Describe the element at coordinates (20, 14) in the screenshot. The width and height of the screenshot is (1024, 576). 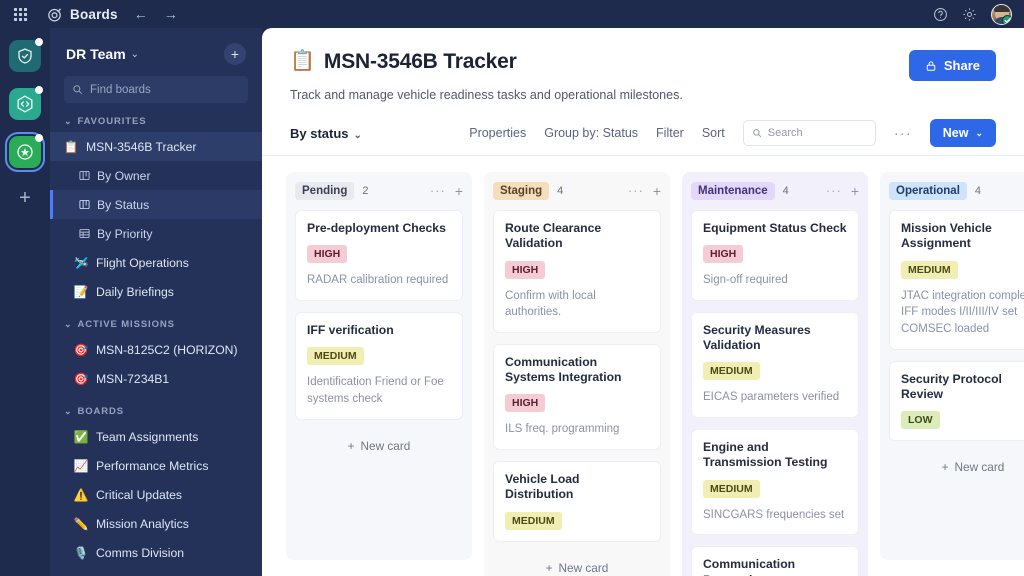
I see `app-grid-icon` at that location.